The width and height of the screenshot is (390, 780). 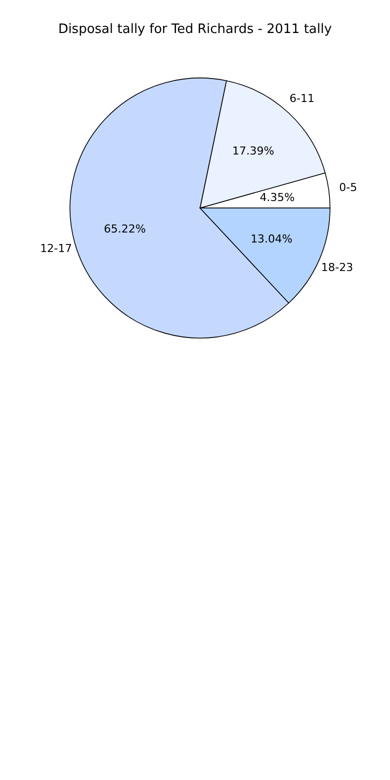 What do you see at coordinates (56, 248) in the screenshot?
I see `slice-label: 12-17` at bounding box center [56, 248].